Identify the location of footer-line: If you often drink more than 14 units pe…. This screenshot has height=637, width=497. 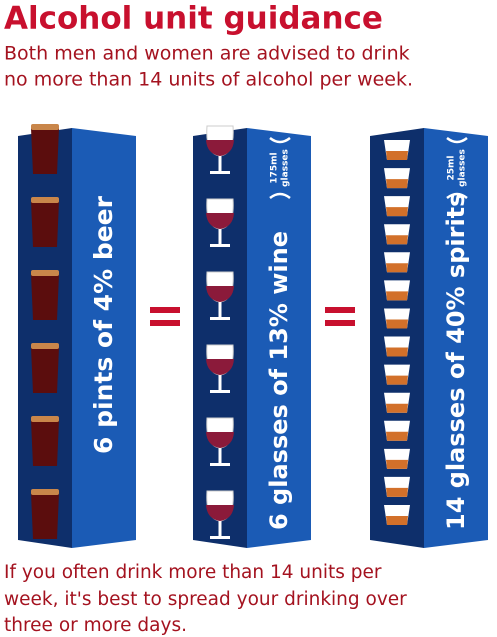
(193, 572).